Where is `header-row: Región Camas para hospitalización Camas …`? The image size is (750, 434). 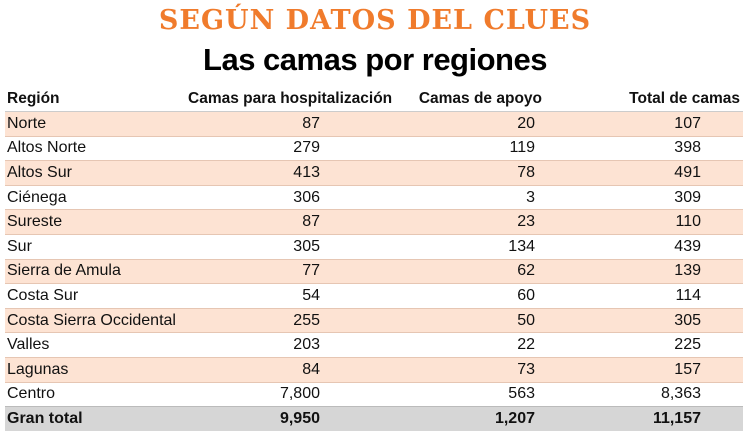 header-row: Región Camas para hospitalización Camas … is located at coordinates (374, 99).